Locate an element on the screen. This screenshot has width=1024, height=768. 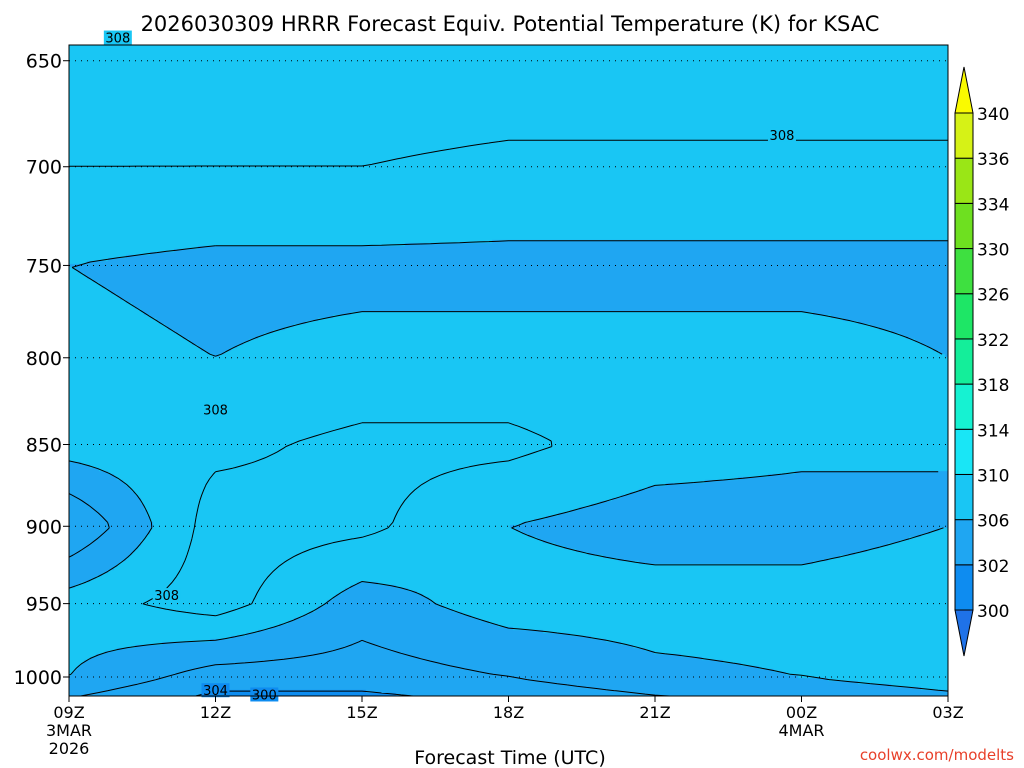
colorbar-label: 330 is located at coordinates (993, 251).